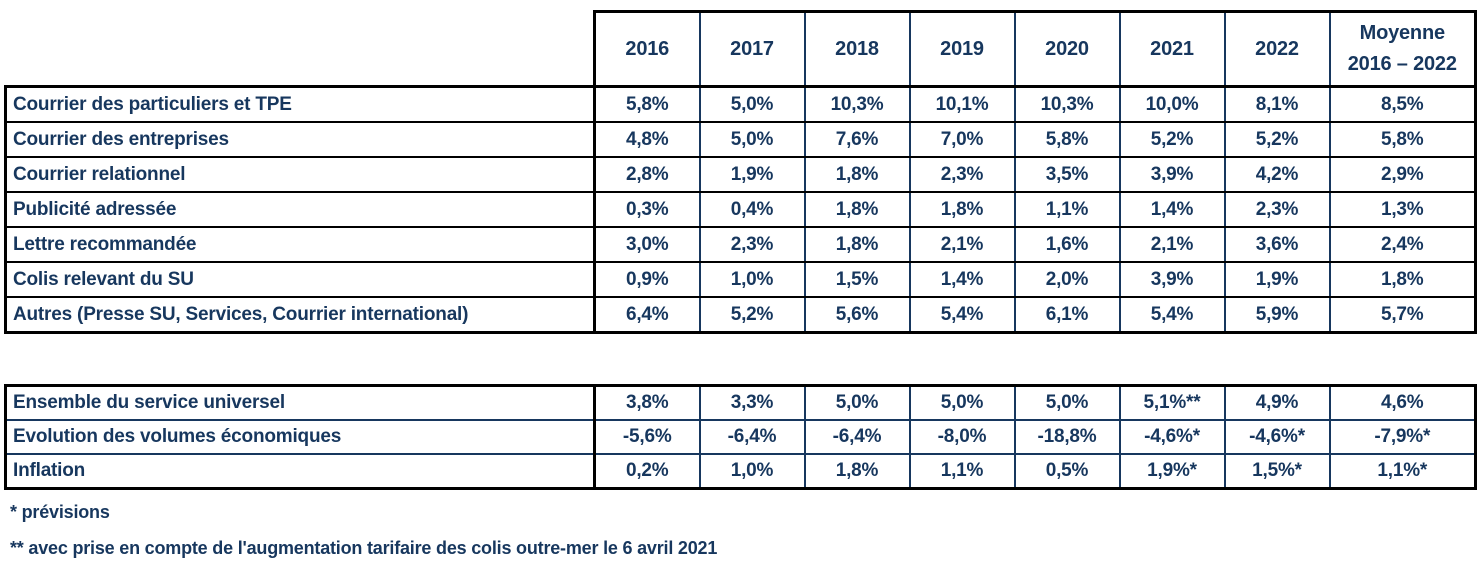 The width and height of the screenshot is (1478, 565). Describe the element at coordinates (647, 49) in the screenshot. I see `year-header: 2016` at that location.